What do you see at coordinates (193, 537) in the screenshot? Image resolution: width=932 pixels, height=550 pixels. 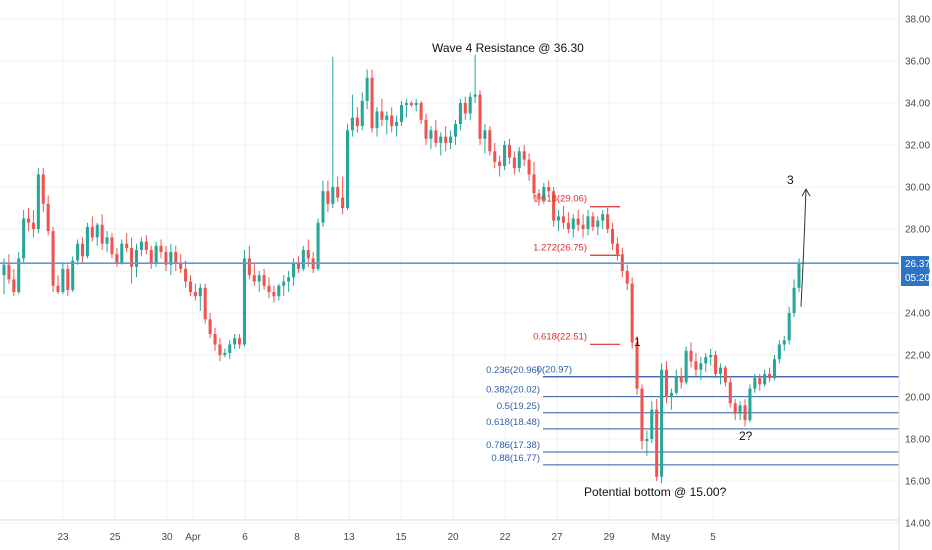 I see `x-tick-label: Apr` at bounding box center [193, 537].